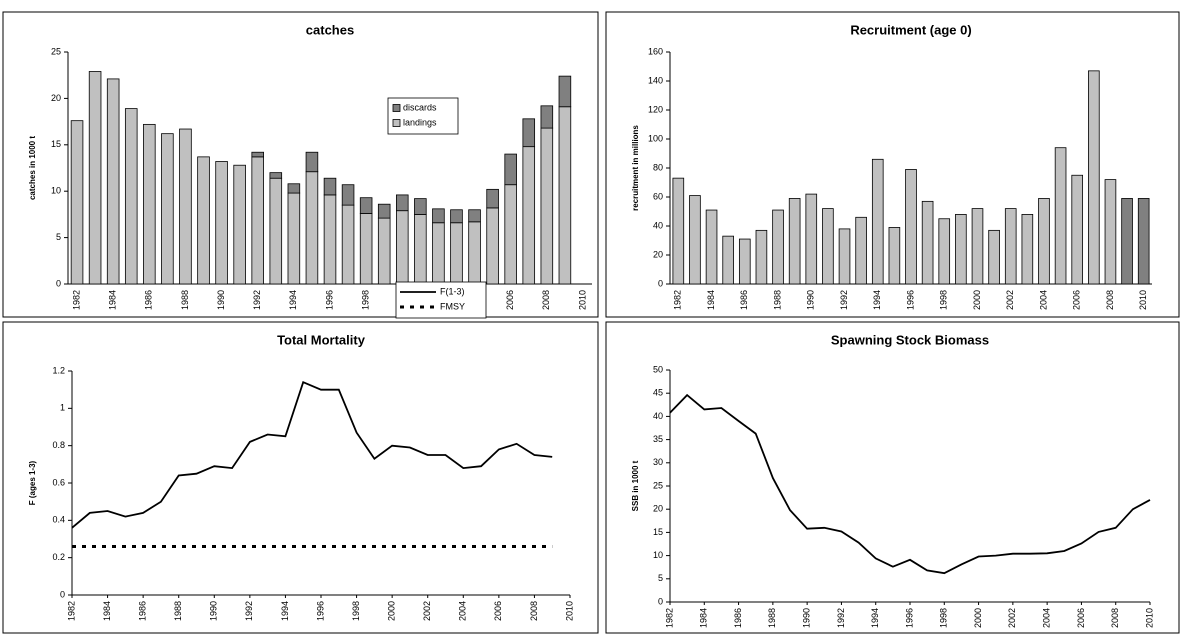  Describe the element at coordinates (58, 520) in the screenshot. I see `y-tick-label: 0.4` at that location.